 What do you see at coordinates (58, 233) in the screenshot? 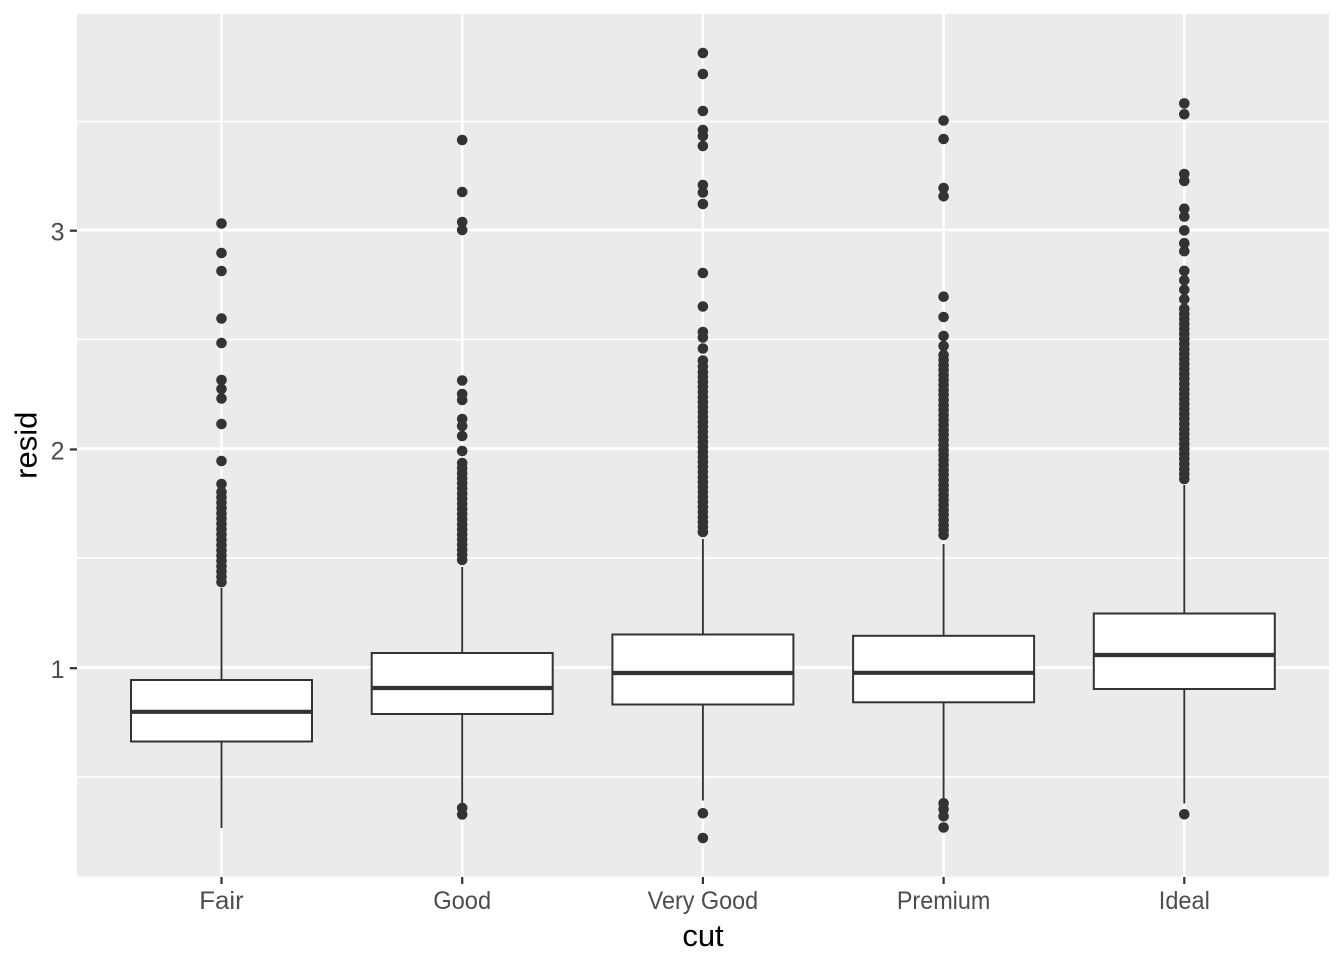
I see `svg-text: 3` at bounding box center [58, 233].